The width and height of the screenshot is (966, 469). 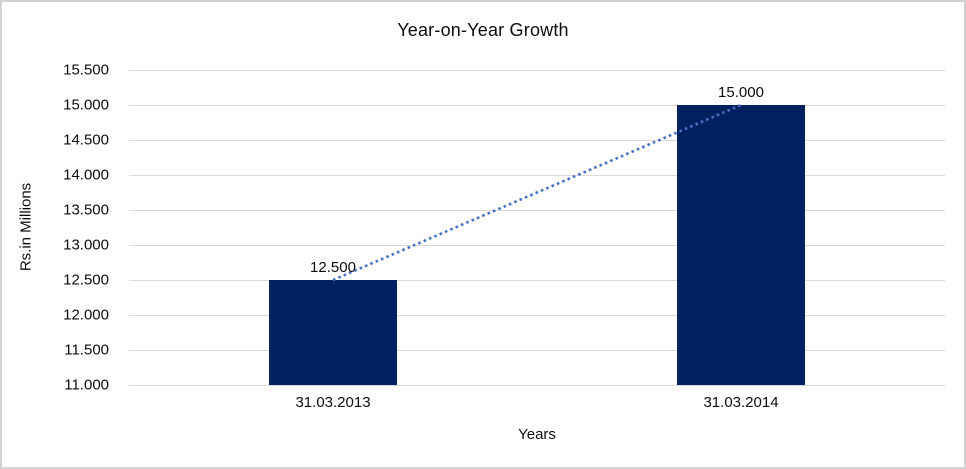 I want to click on chart-title: Year-on-Year Growth, so click(x=483, y=30).